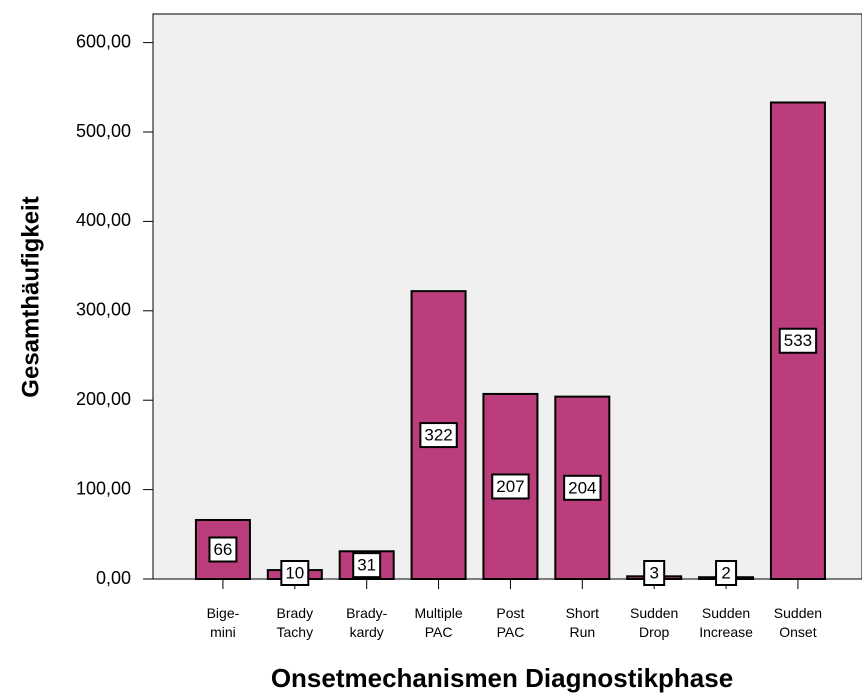 The height and width of the screenshot is (694, 862). I want to click on value-label: 31, so click(366, 565).